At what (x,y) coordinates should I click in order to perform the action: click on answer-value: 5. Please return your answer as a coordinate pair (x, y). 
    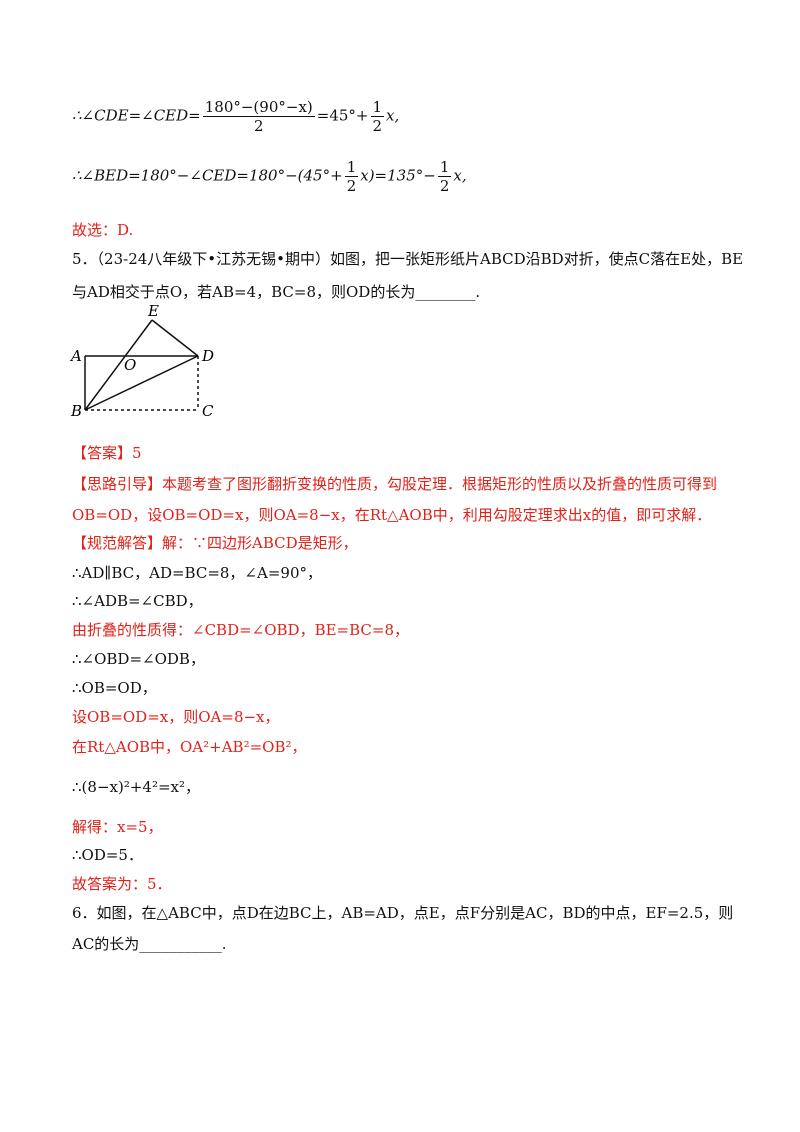
    Looking at the image, I should click on (137, 453).